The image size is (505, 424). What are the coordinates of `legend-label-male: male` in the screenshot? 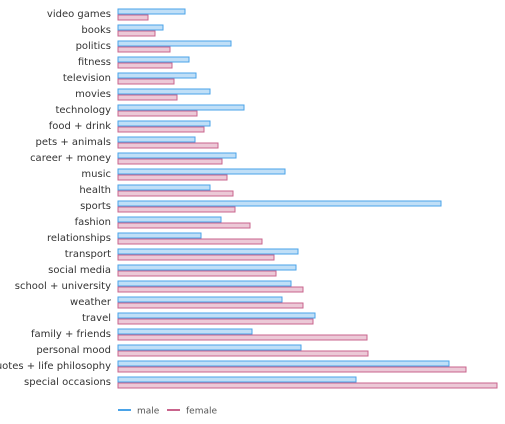 It's located at (148, 412).